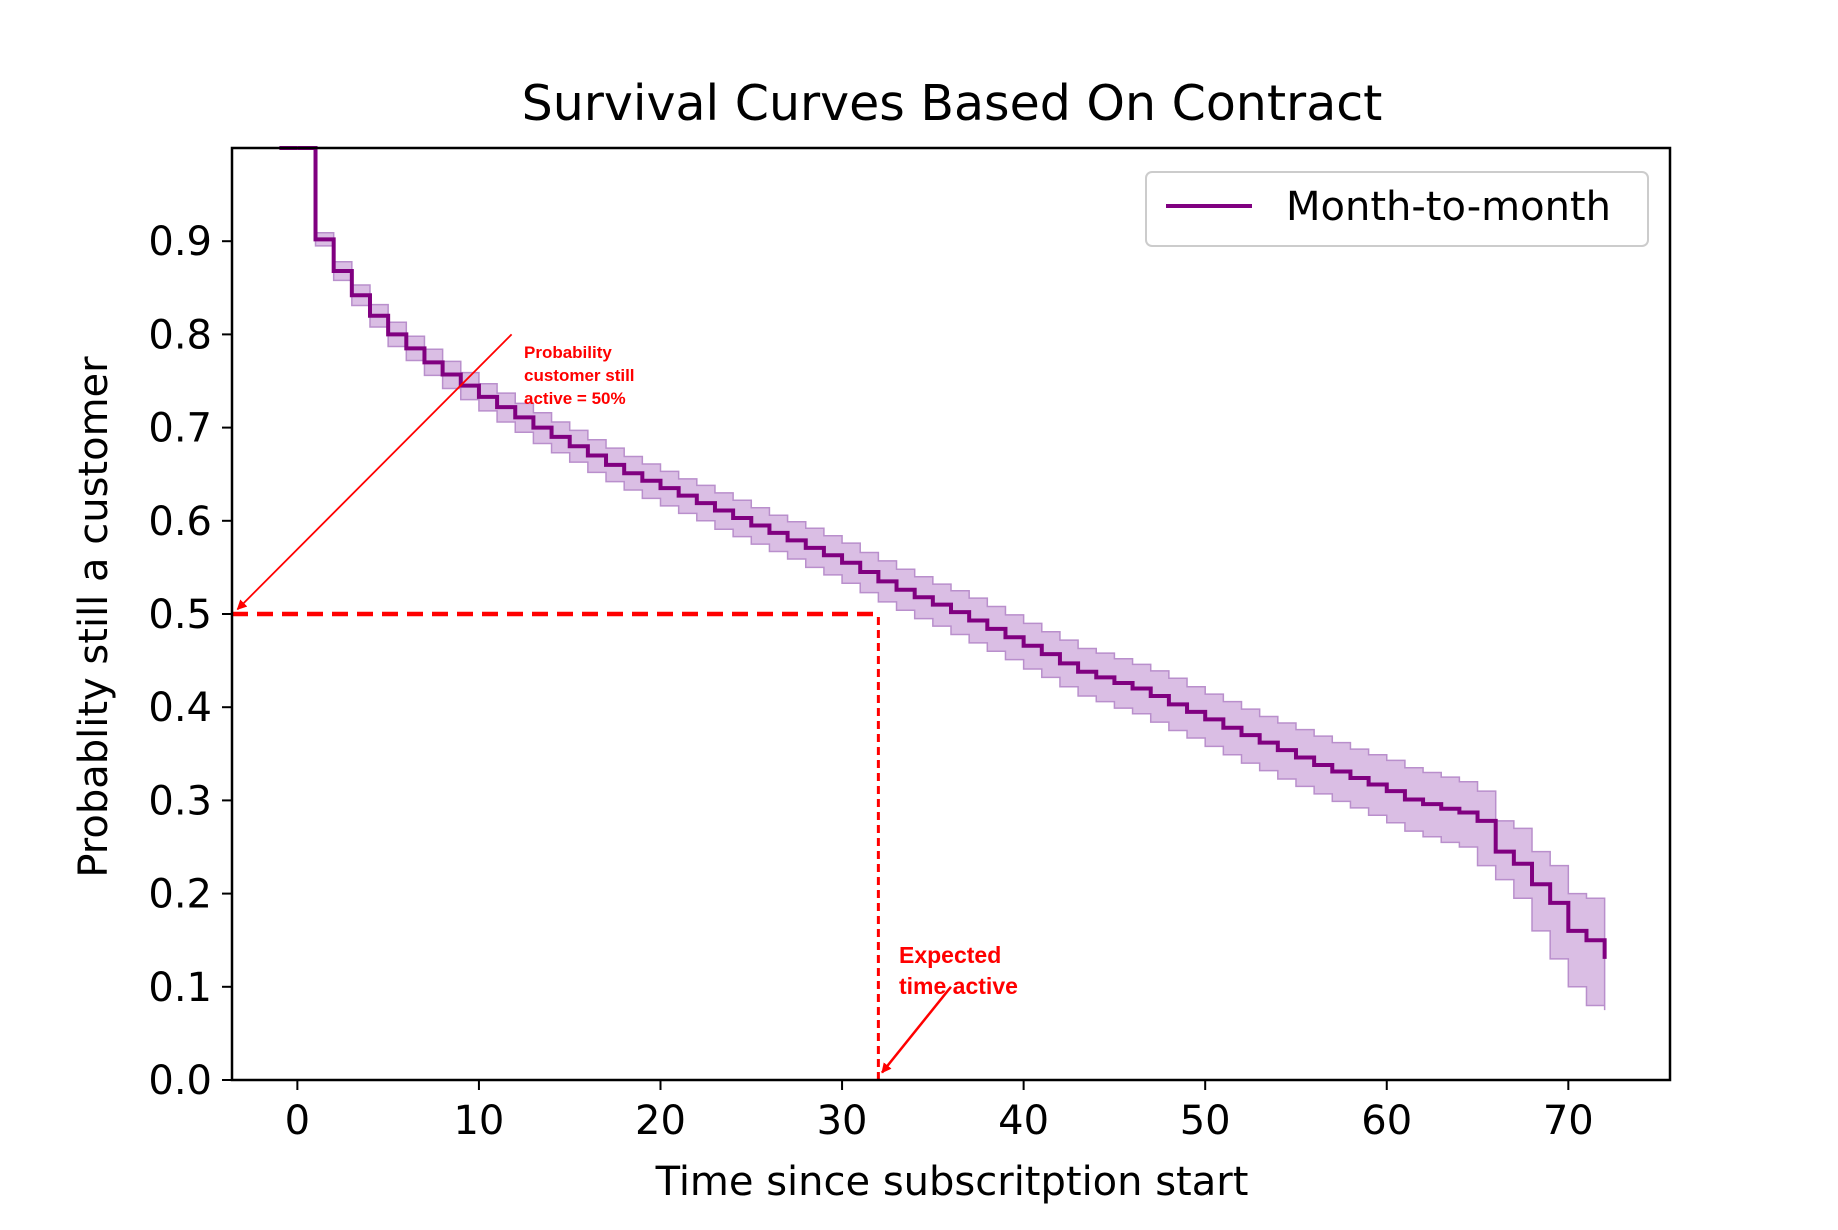 The height and width of the screenshot is (1230, 1838). I want to click on y-tick-label: 0.5, so click(180, 615).